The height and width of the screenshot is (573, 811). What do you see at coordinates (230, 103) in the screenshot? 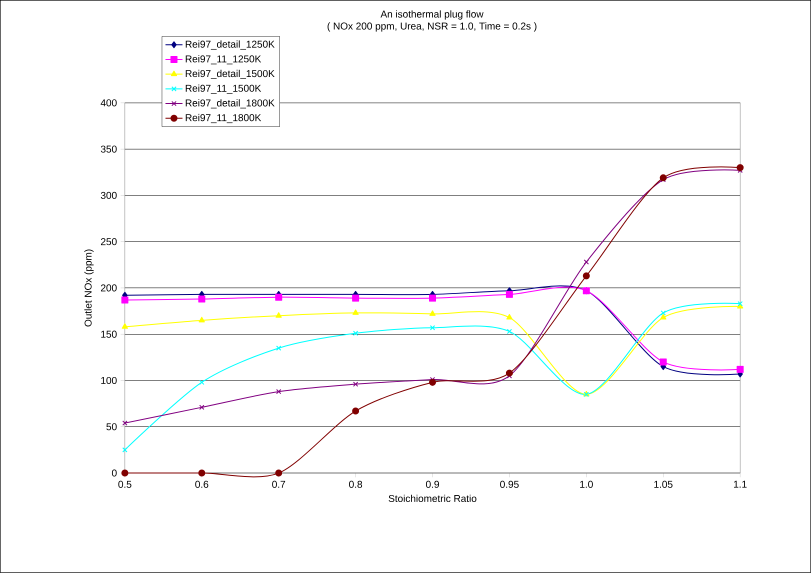
I see `legend-label: Rei97_detail_1800K` at bounding box center [230, 103].